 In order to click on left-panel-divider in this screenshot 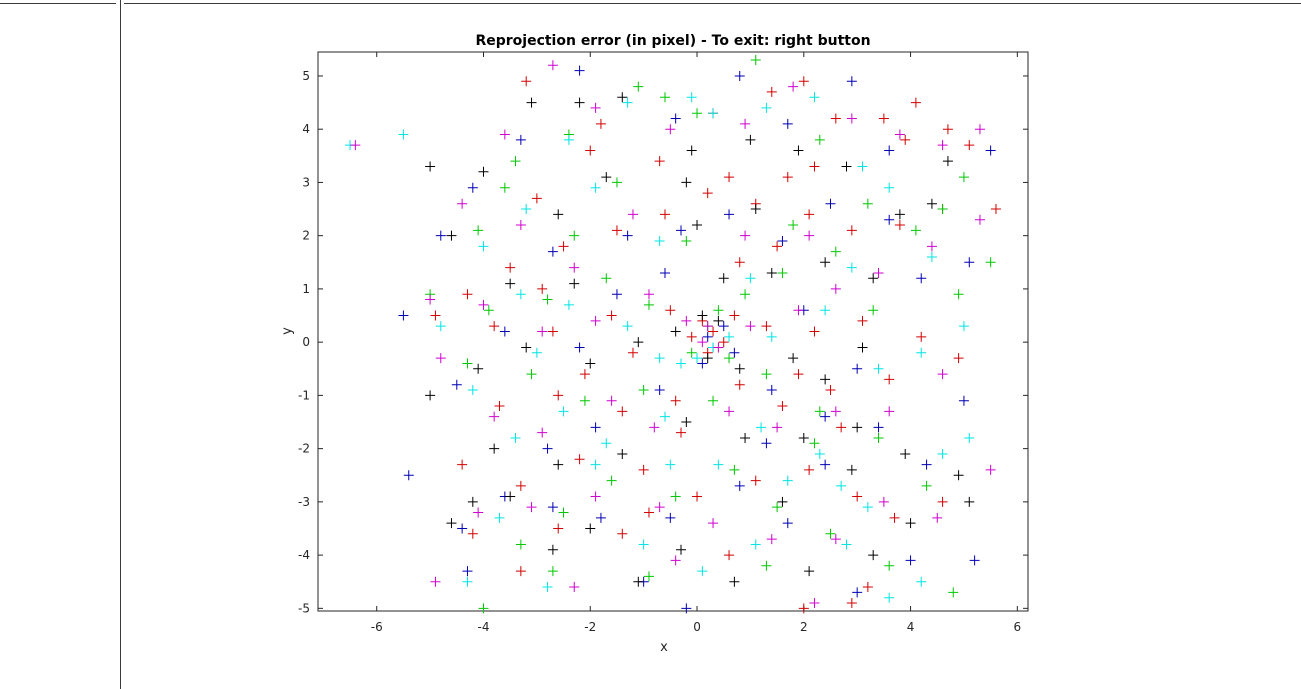, I will do `click(58, 3)`.